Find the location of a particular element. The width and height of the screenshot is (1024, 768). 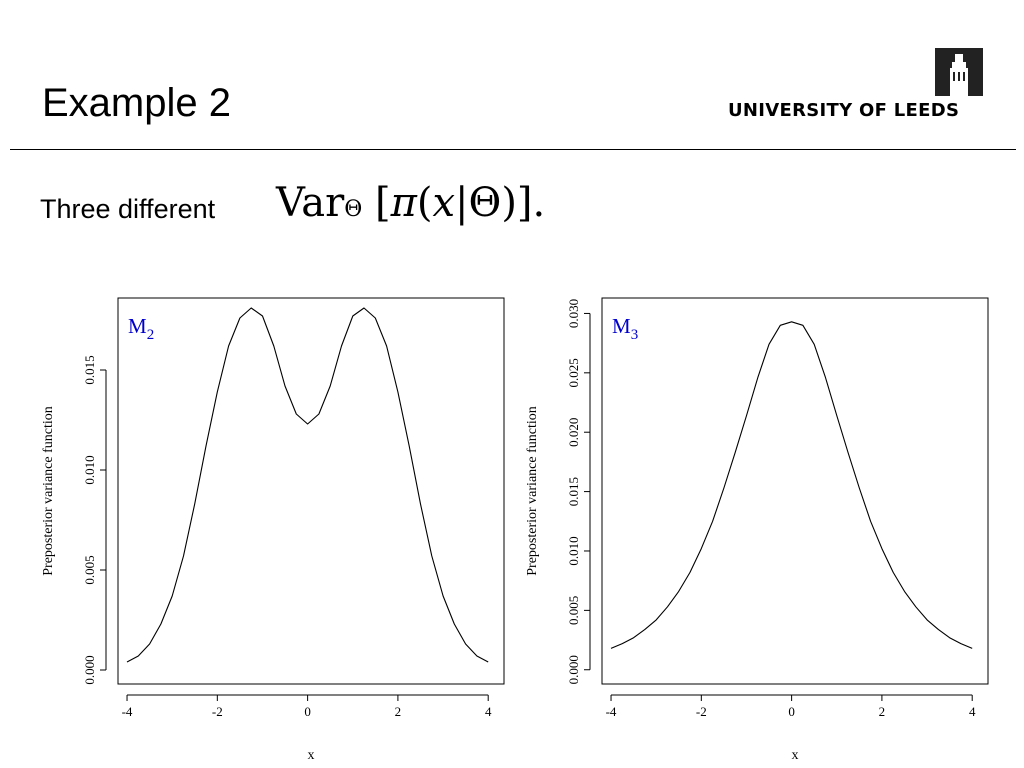

chart-0-model-label: M2 is located at coordinates (141, 328).